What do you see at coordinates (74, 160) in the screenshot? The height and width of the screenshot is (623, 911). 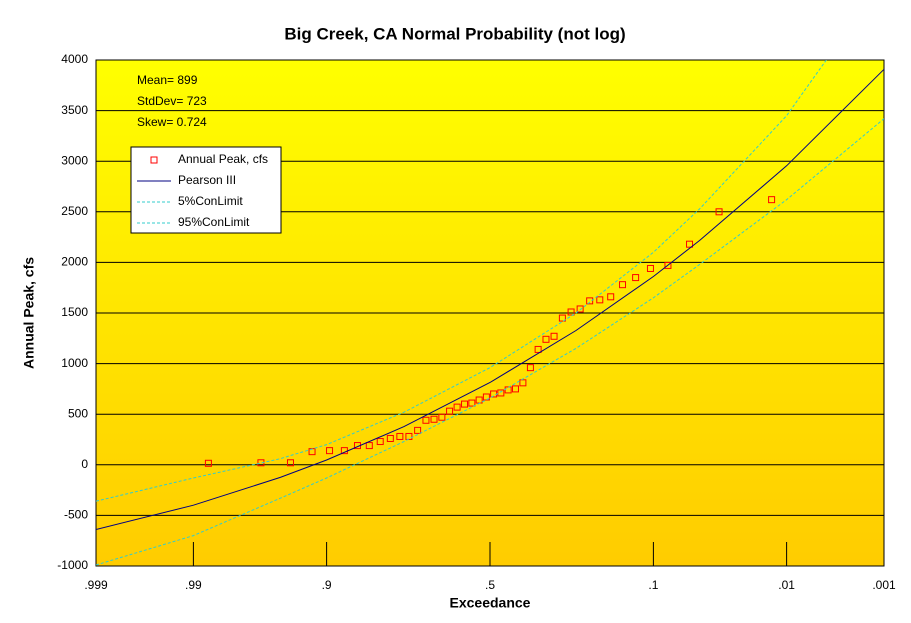 I see `y-tick-label: 3000` at bounding box center [74, 160].